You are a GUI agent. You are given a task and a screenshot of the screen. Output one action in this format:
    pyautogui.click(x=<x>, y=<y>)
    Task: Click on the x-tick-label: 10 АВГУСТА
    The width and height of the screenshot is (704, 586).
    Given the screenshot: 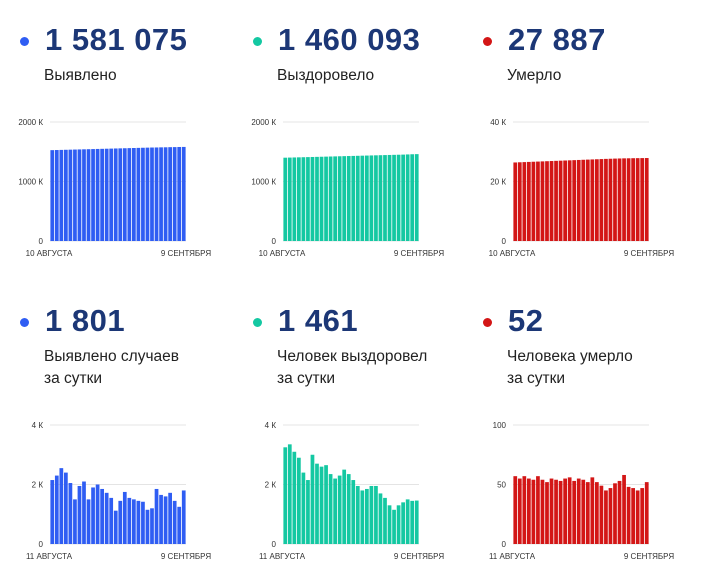 What is the action you would take?
    pyautogui.click(x=49, y=253)
    